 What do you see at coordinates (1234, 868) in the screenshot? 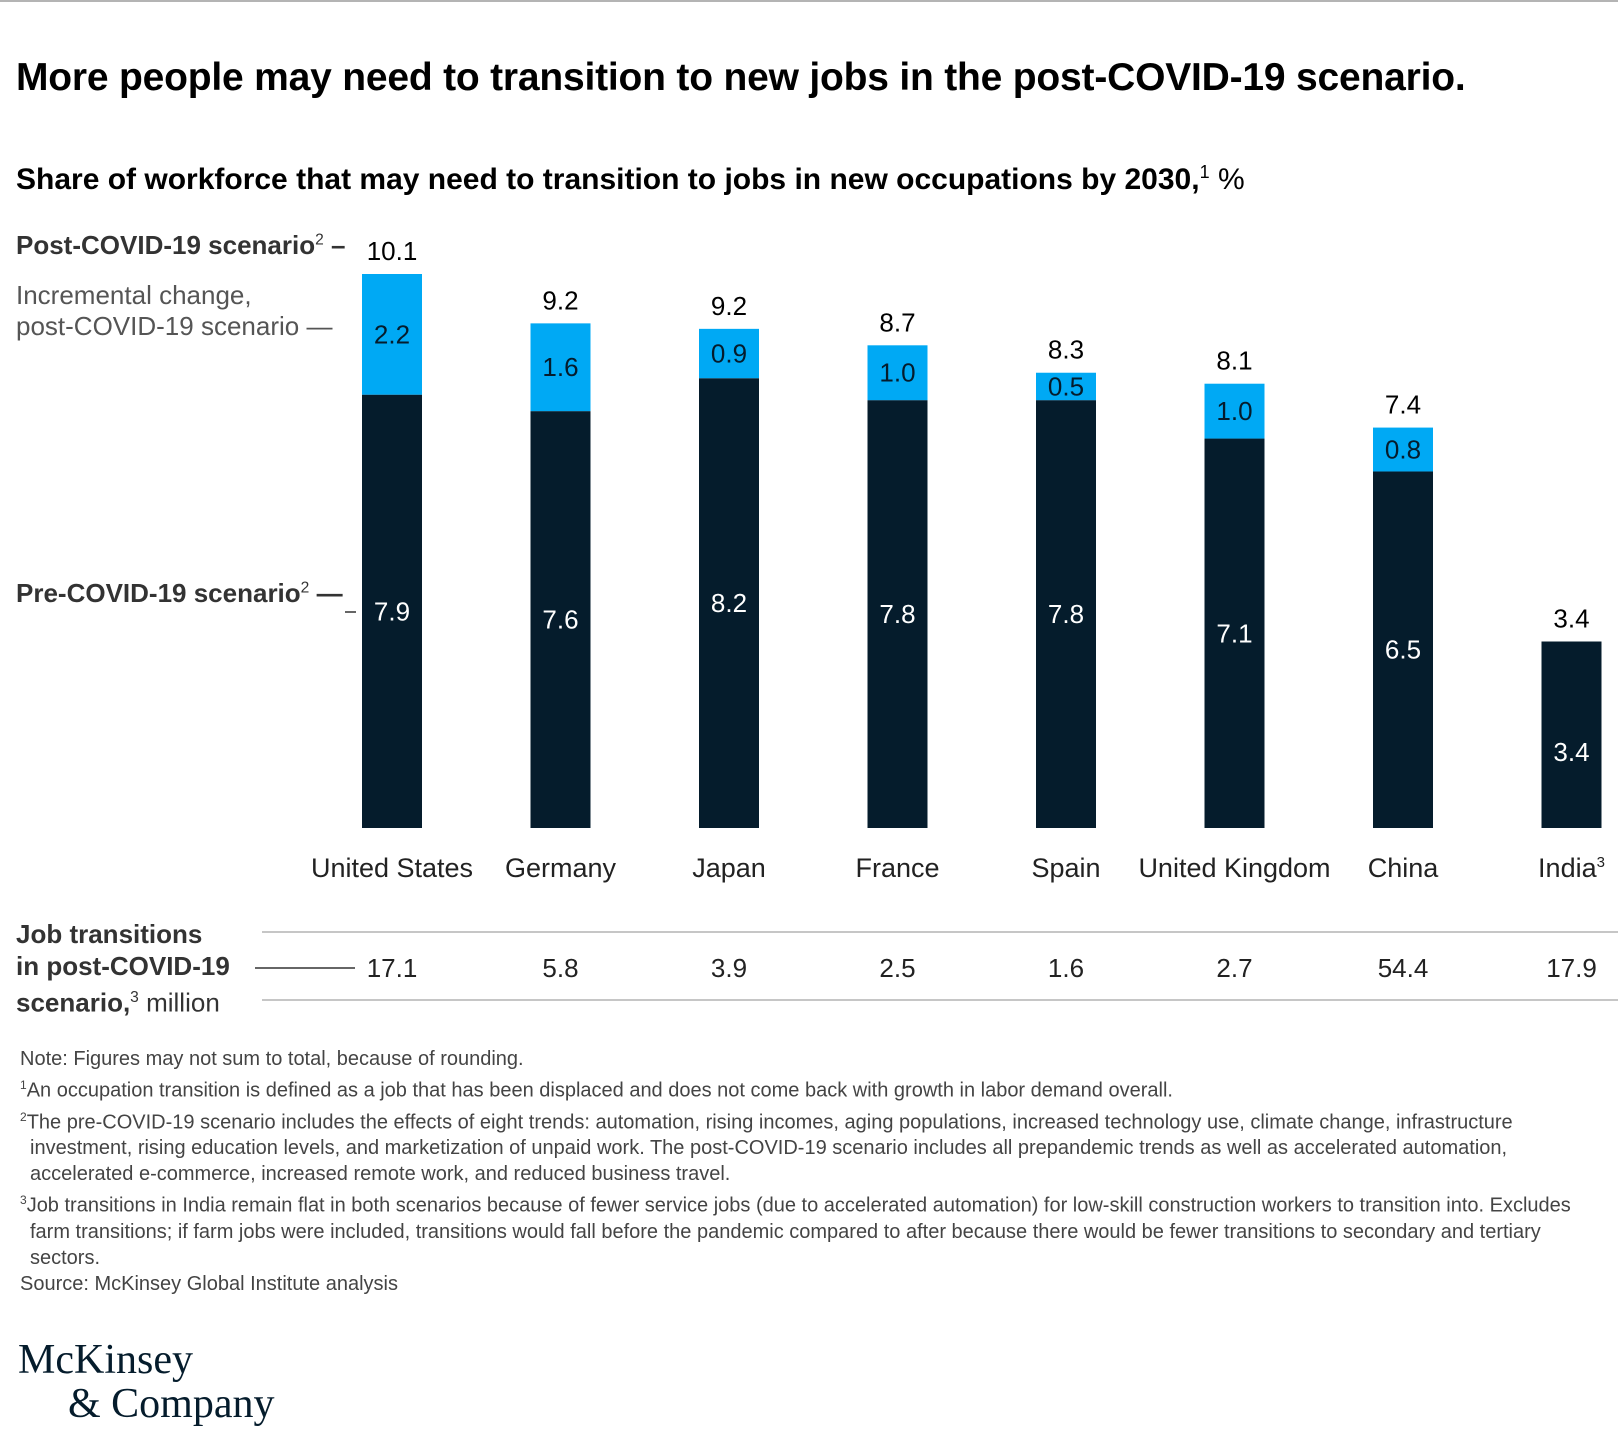
I see `category-label: United Kingdom` at bounding box center [1234, 868].